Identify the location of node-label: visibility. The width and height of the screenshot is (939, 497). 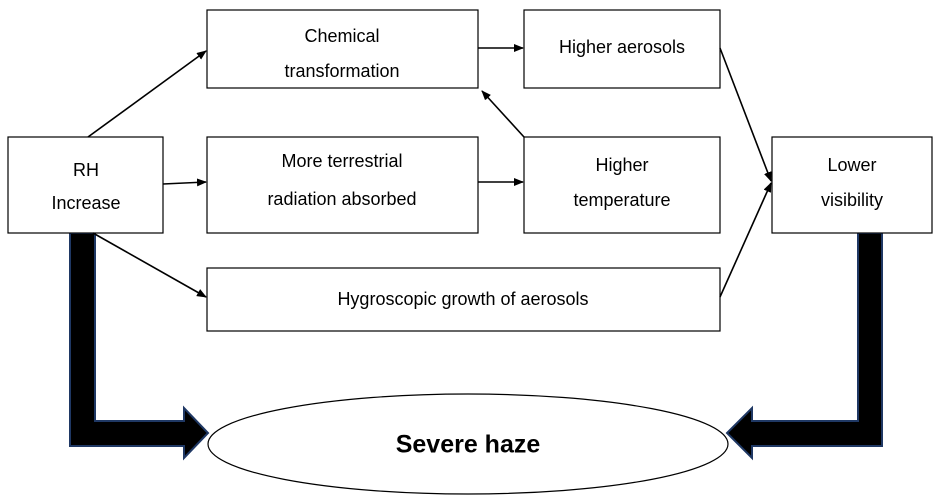
(852, 200).